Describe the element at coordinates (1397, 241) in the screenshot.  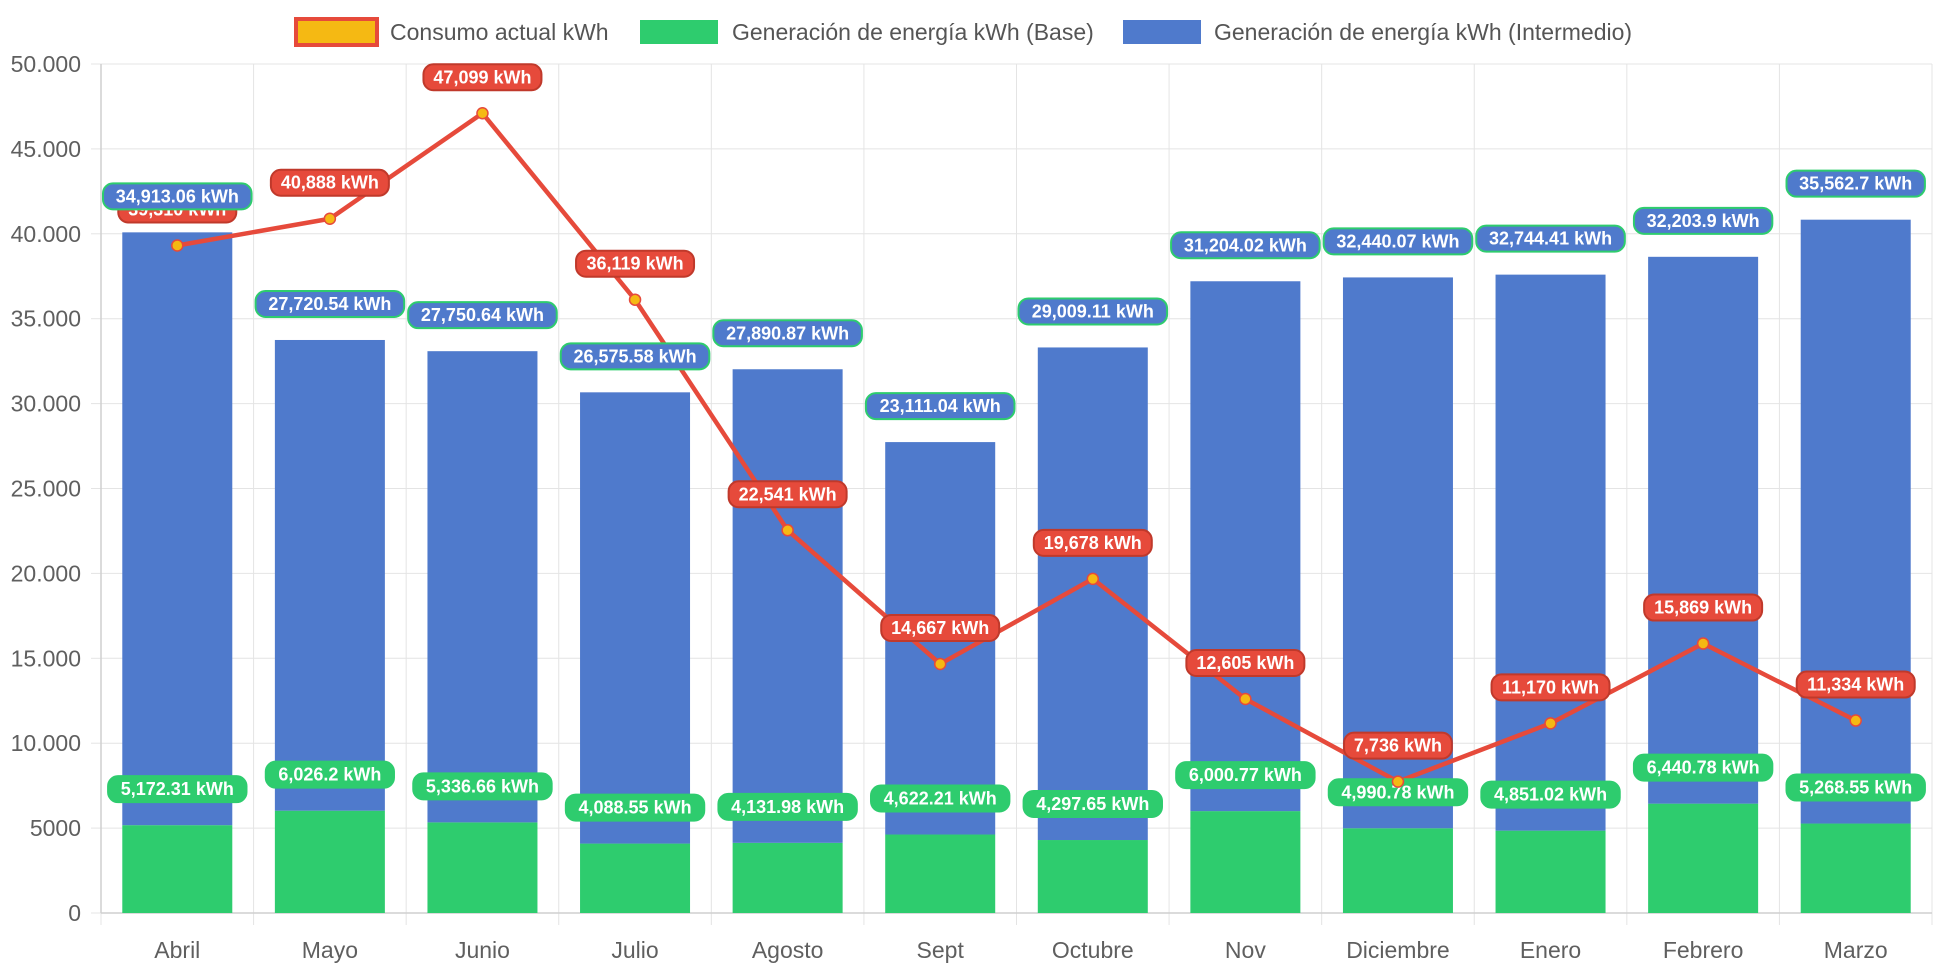
I see `intermedio-data-label: 32,440.07 kWh` at that location.